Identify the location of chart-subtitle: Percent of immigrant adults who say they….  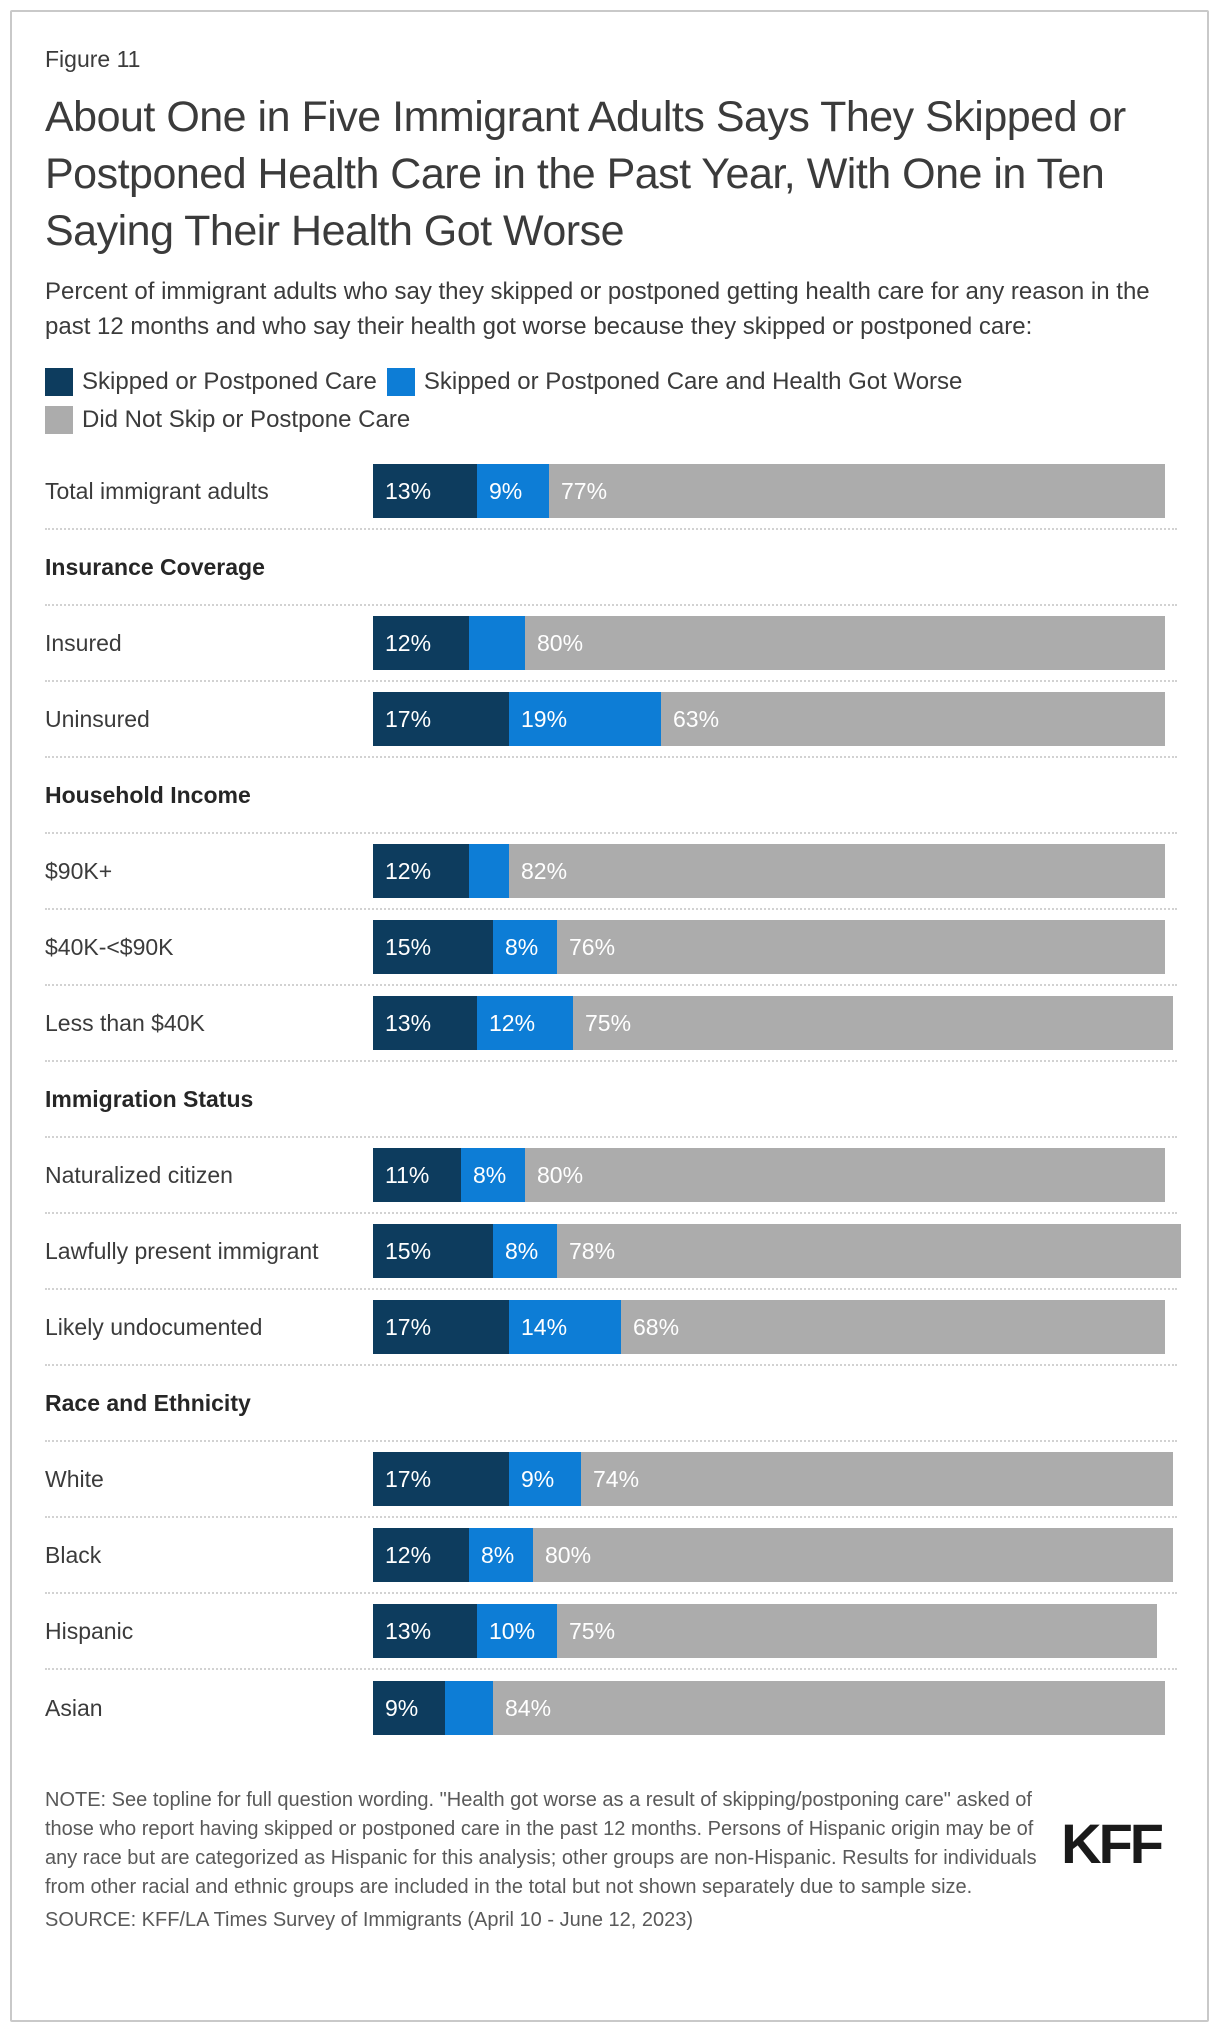
(597, 309).